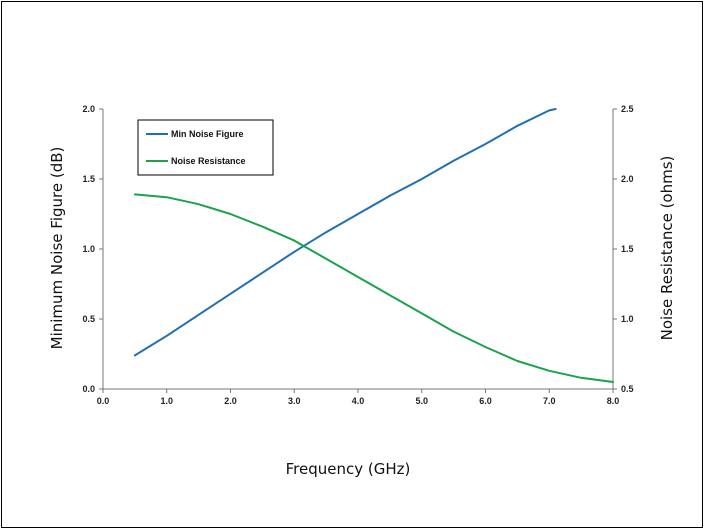 The width and height of the screenshot is (706, 531). What do you see at coordinates (348, 469) in the screenshot?
I see `x-axis-title: Frequency (GHz)` at bounding box center [348, 469].